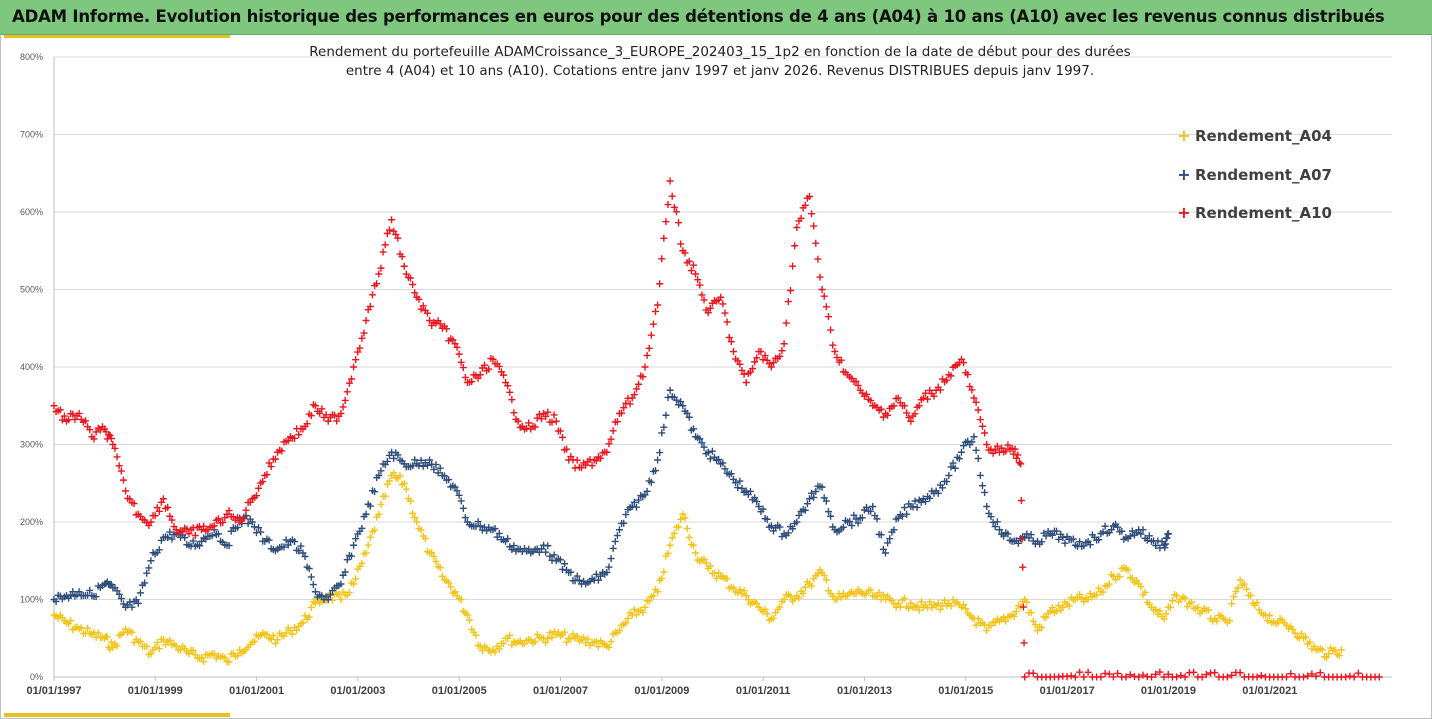 This screenshot has height=719, width=1432. I want to click on y-tick-label: 500%, so click(31, 290).